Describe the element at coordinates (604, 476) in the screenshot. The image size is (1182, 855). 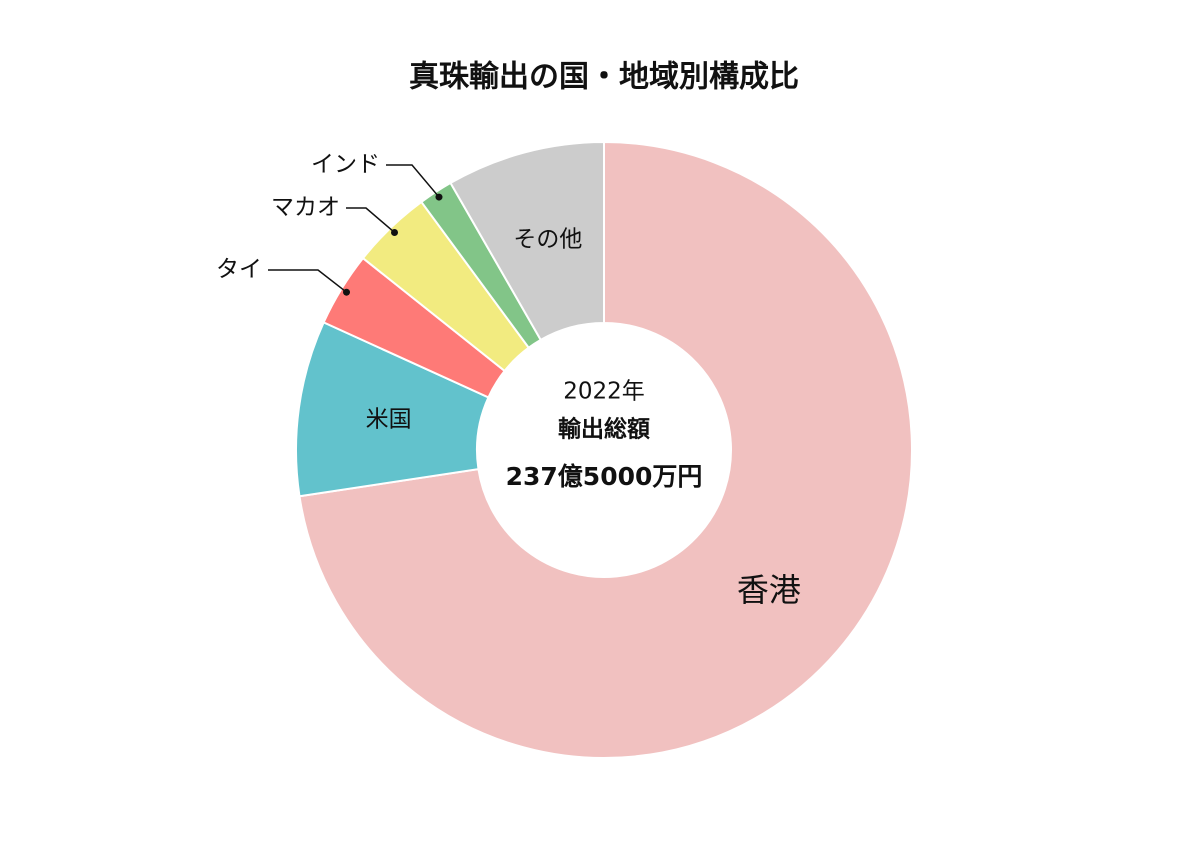
I see `center-label: 237億5000万円` at that location.